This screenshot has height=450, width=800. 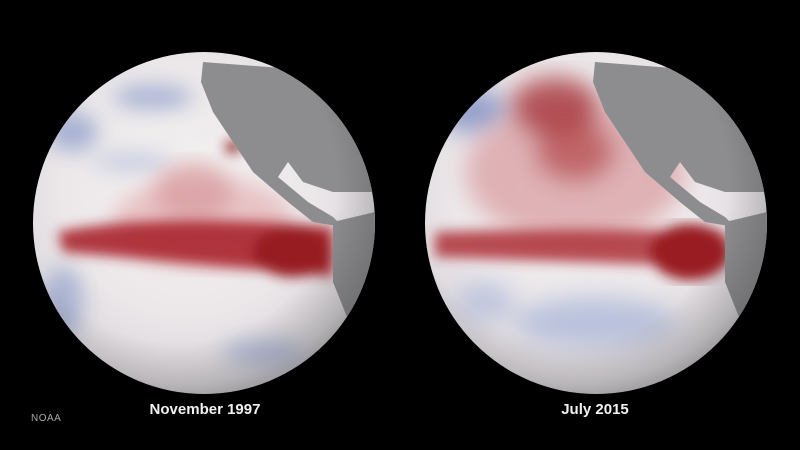 What do you see at coordinates (205, 409) in the screenshot?
I see `caption-november-1997: November 1997` at bounding box center [205, 409].